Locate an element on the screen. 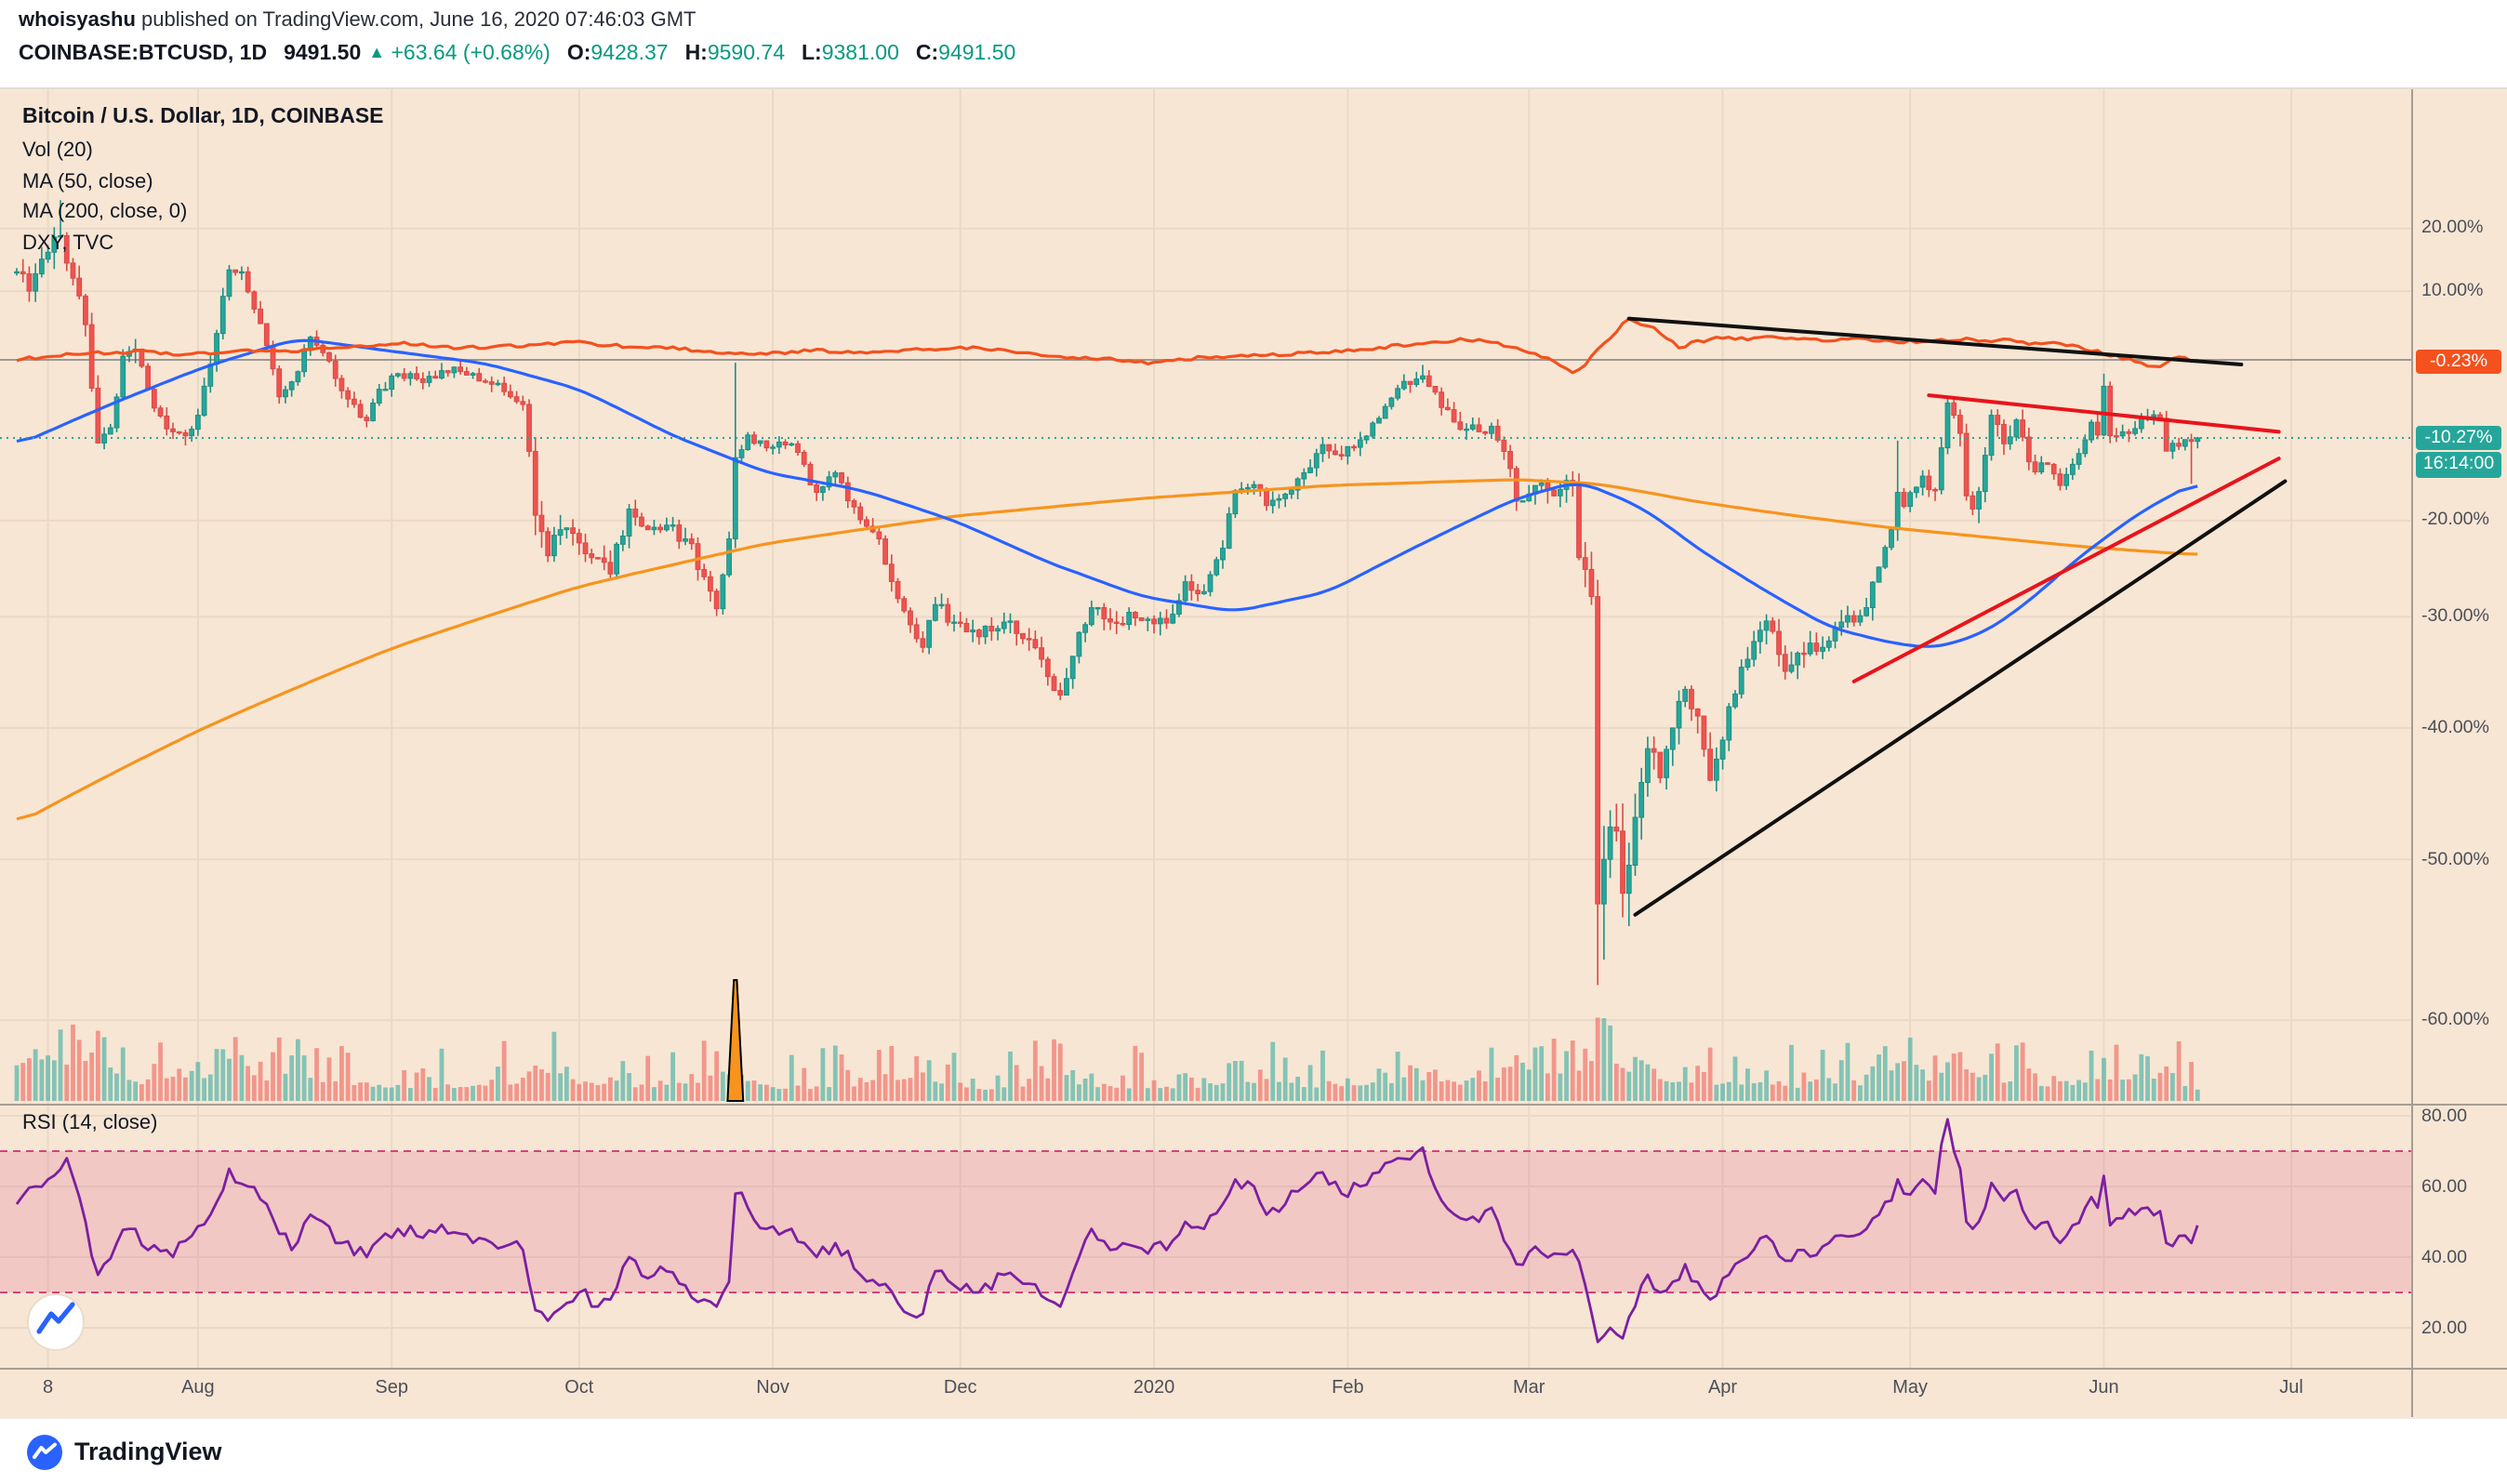 The width and height of the screenshot is (2507, 1484). footer: TradingView is located at coordinates (1253, 1450).